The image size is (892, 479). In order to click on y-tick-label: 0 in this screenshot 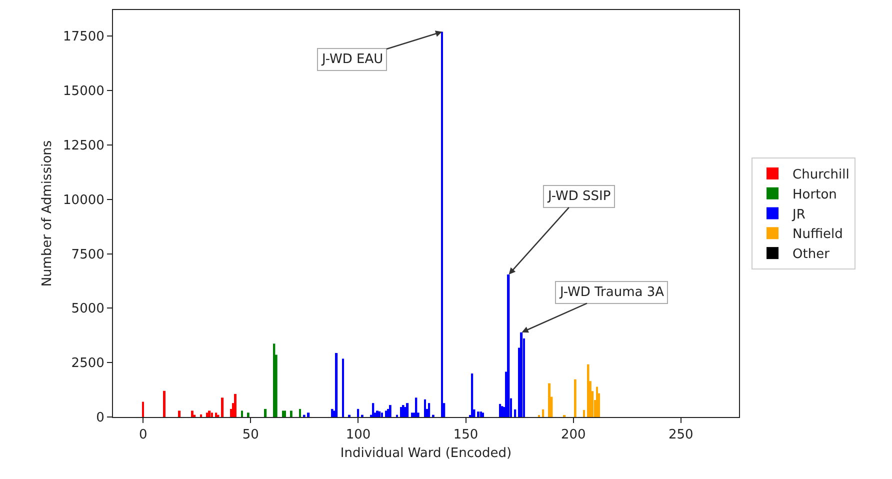, I will do `click(100, 418)`.